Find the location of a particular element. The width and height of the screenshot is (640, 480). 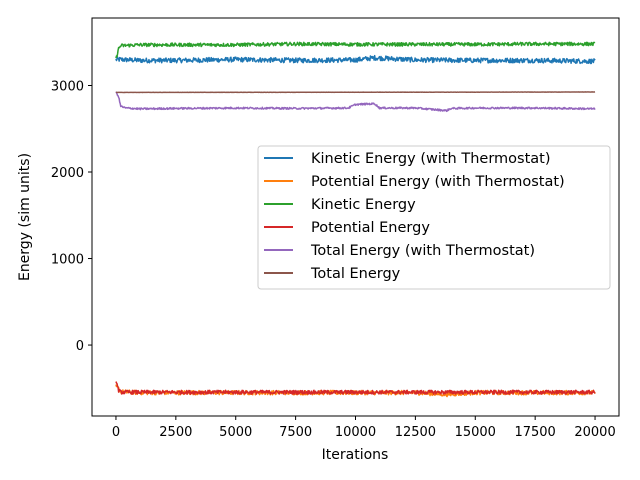

x-axis-label: Iterations is located at coordinates (355, 455).